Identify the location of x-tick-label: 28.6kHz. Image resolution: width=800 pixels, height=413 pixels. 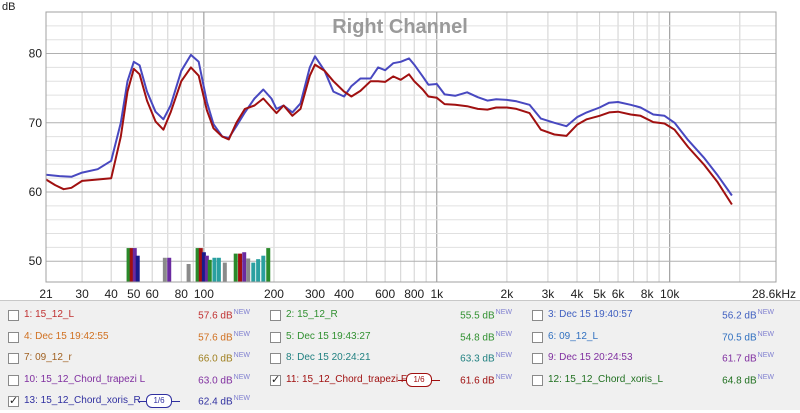
(774, 293).